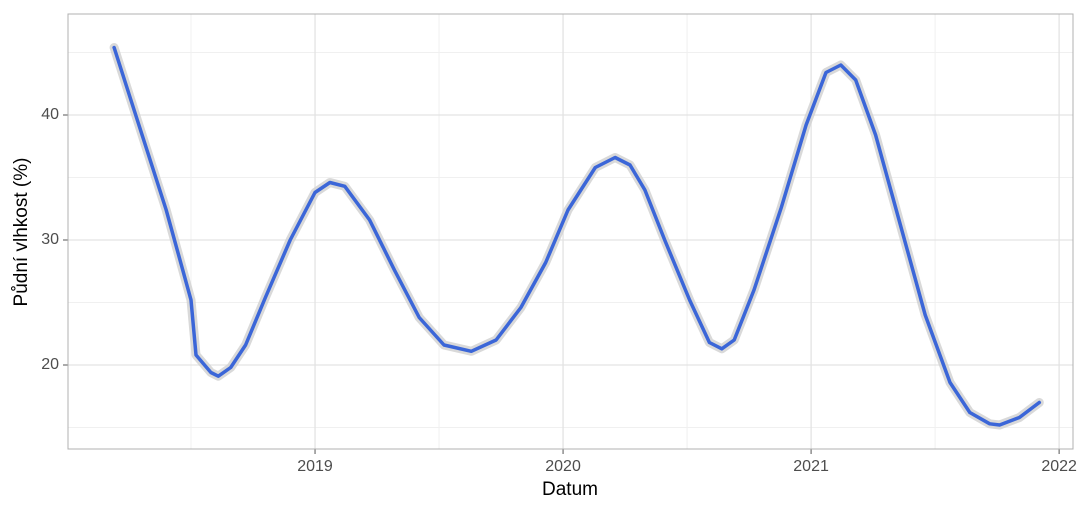  Describe the element at coordinates (811, 466) in the screenshot. I see `x-tick-label: 2021` at that location.